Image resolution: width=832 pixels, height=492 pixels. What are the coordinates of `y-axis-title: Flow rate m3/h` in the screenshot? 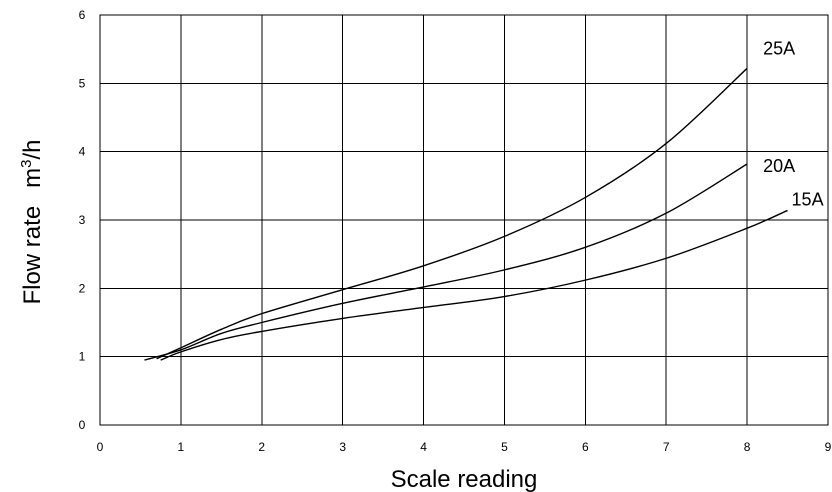 It's located at (32, 221).